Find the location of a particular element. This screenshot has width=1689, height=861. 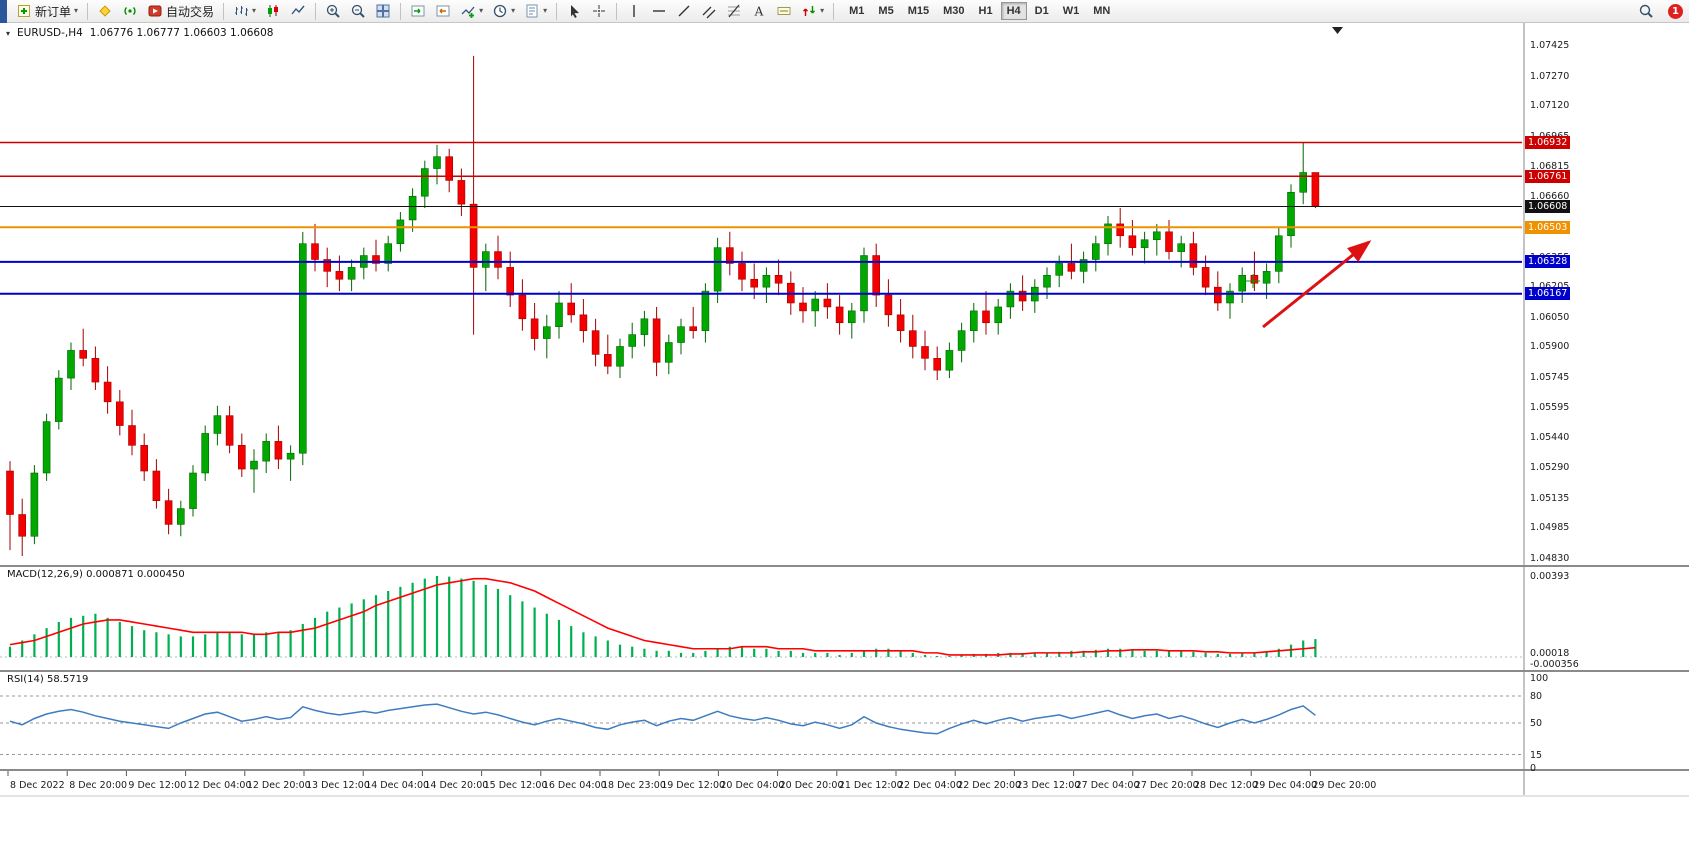

text-button: A is located at coordinates (759, 11).